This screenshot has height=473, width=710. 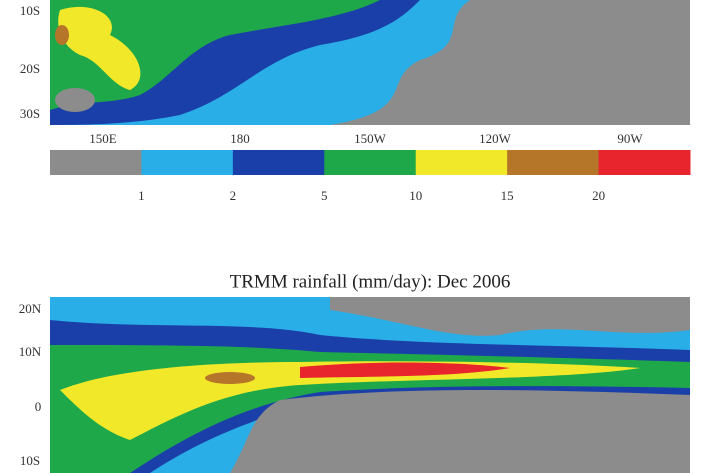 What do you see at coordinates (507, 195) in the screenshot?
I see `colorbar-label: 15` at bounding box center [507, 195].